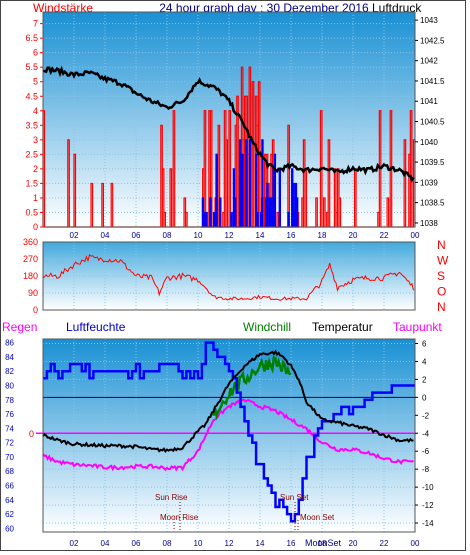 The width and height of the screenshot is (470, 555). Describe the element at coordinates (428, 487) in the screenshot. I see `temperature-tick-label: -10` at that location.